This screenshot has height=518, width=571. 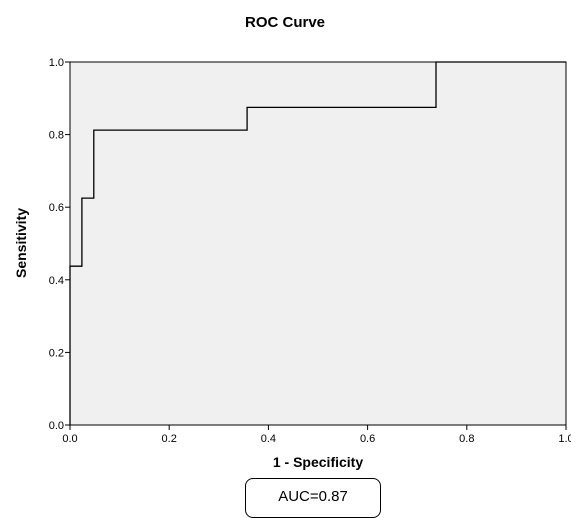 I want to click on x-axis: 0.0 0.2 0.4 0.6 0.8 1.0, so click(x=316, y=435).